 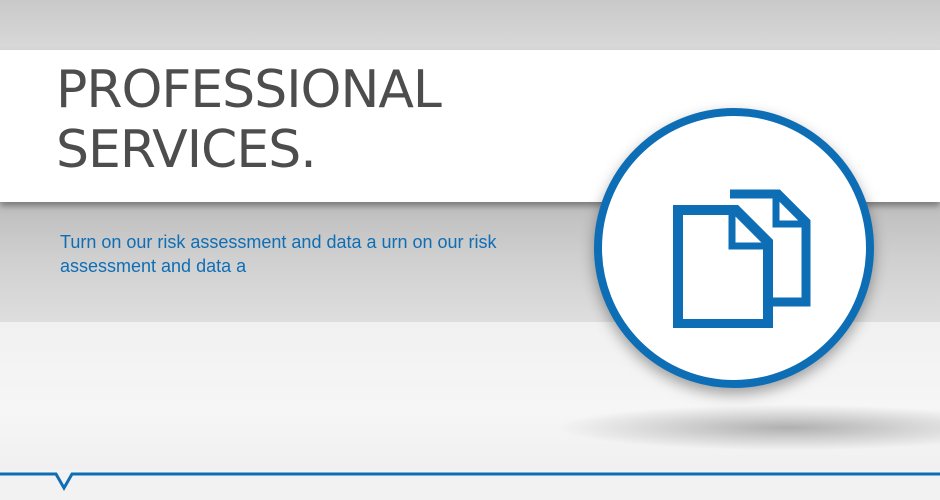 I want to click on page-title: PROFESSIONAL SERVICES., so click(x=249, y=120).